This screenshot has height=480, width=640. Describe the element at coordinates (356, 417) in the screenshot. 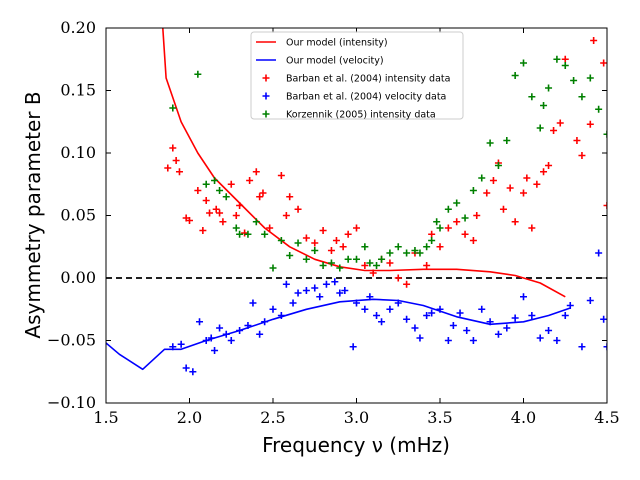

I see `x-tick-label: 3.0` at that location.